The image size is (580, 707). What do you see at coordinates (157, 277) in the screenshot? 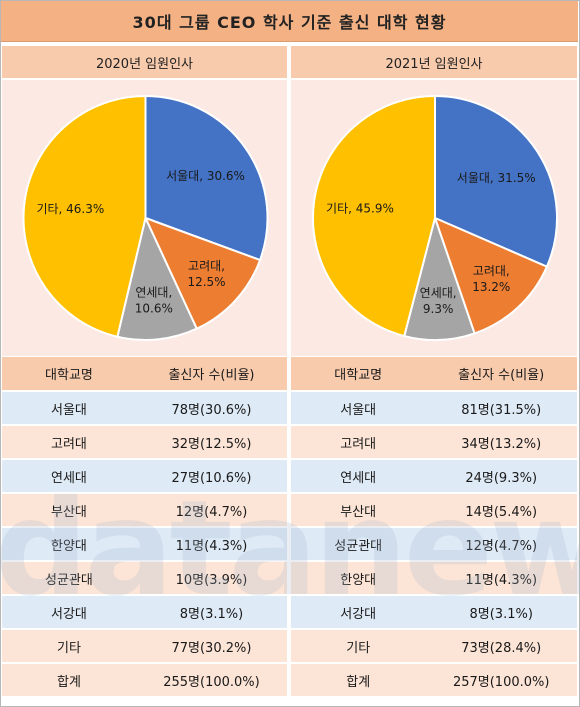
I see `pie-slice-yonsei` at bounding box center [157, 277].